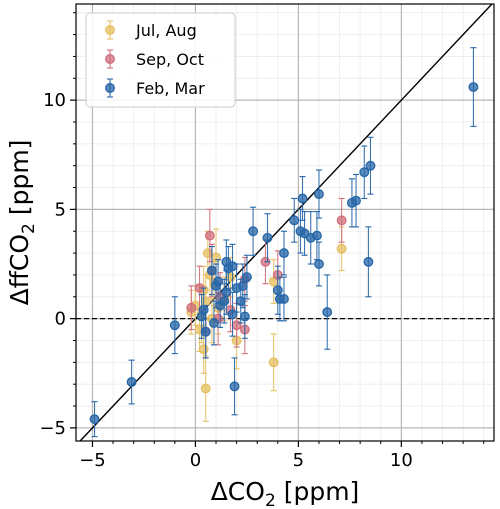 The height and width of the screenshot is (509, 500). I want to click on x-tick-label: 0, so click(195, 460).